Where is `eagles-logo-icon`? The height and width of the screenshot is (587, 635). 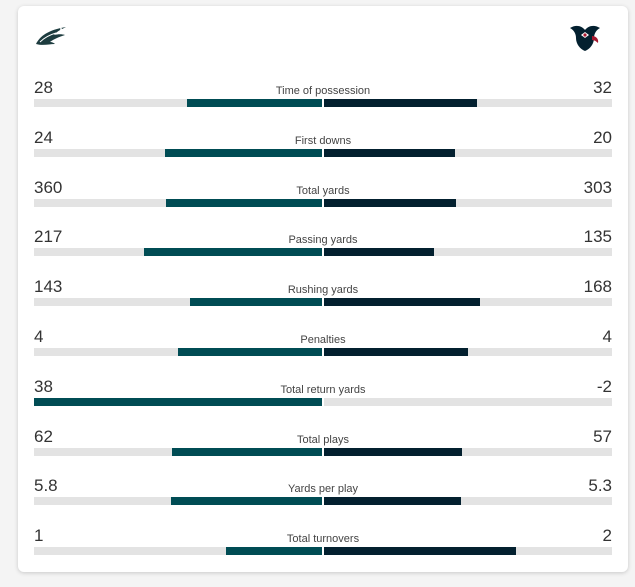
eagles-logo-icon is located at coordinates (51, 36).